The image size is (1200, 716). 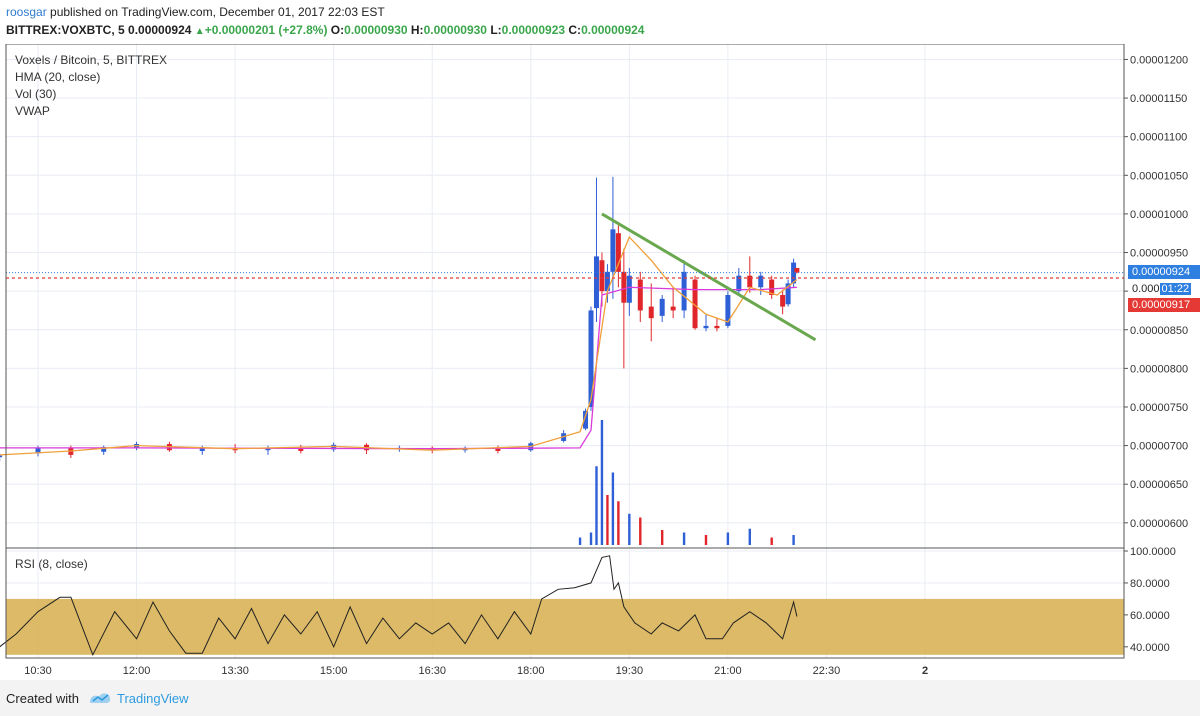 What do you see at coordinates (1164, 305) in the screenshot?
I see `reference-price-label: 0.00000917` at bounding box center [1164, 305].